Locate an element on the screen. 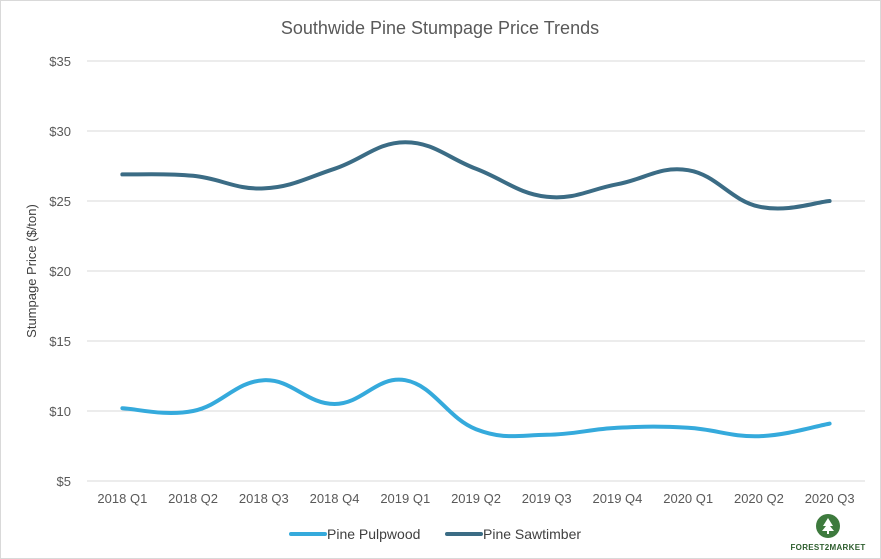 This screenshot has width=881, height=559. tree-icon is located at coordinates (828, 524).